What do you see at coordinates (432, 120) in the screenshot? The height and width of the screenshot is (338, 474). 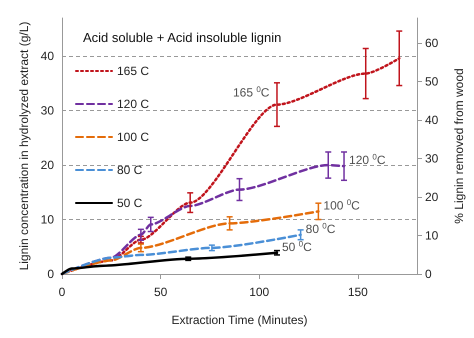 I see `y2-tick-label: 40` at bounding box center [432, 120].